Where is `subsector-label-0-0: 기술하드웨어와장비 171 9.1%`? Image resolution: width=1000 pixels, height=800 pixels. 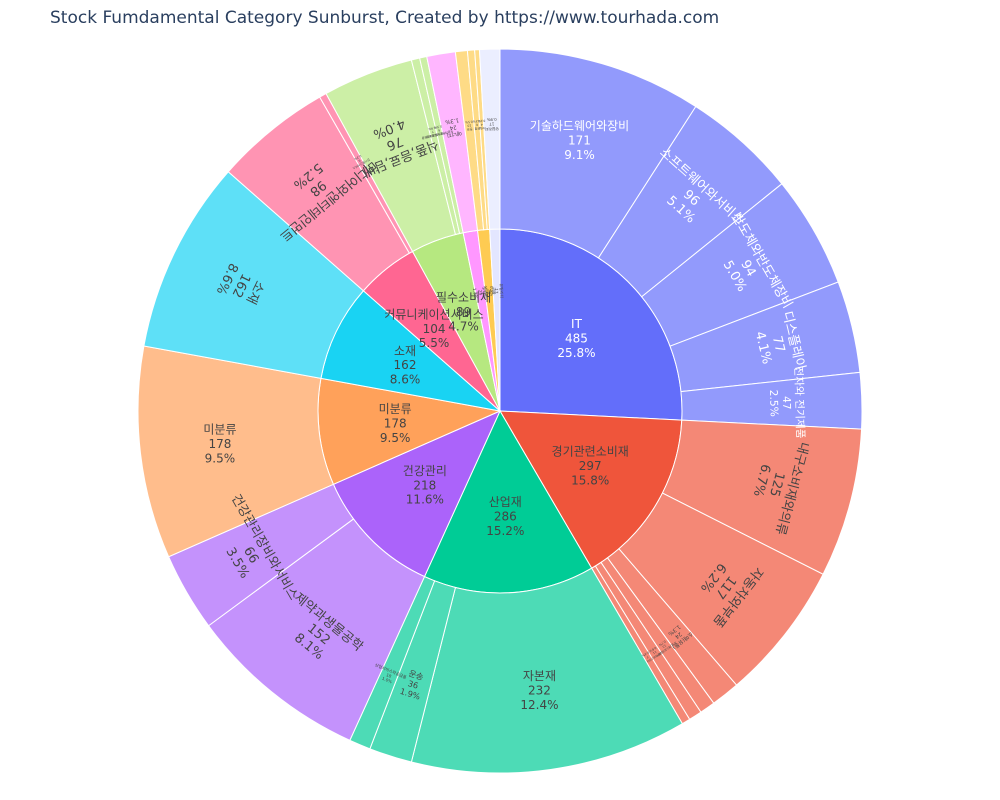
subsector-label-0-0: 기술하드웨어와장비 171 9.1% is located at coordinates (579, 140).